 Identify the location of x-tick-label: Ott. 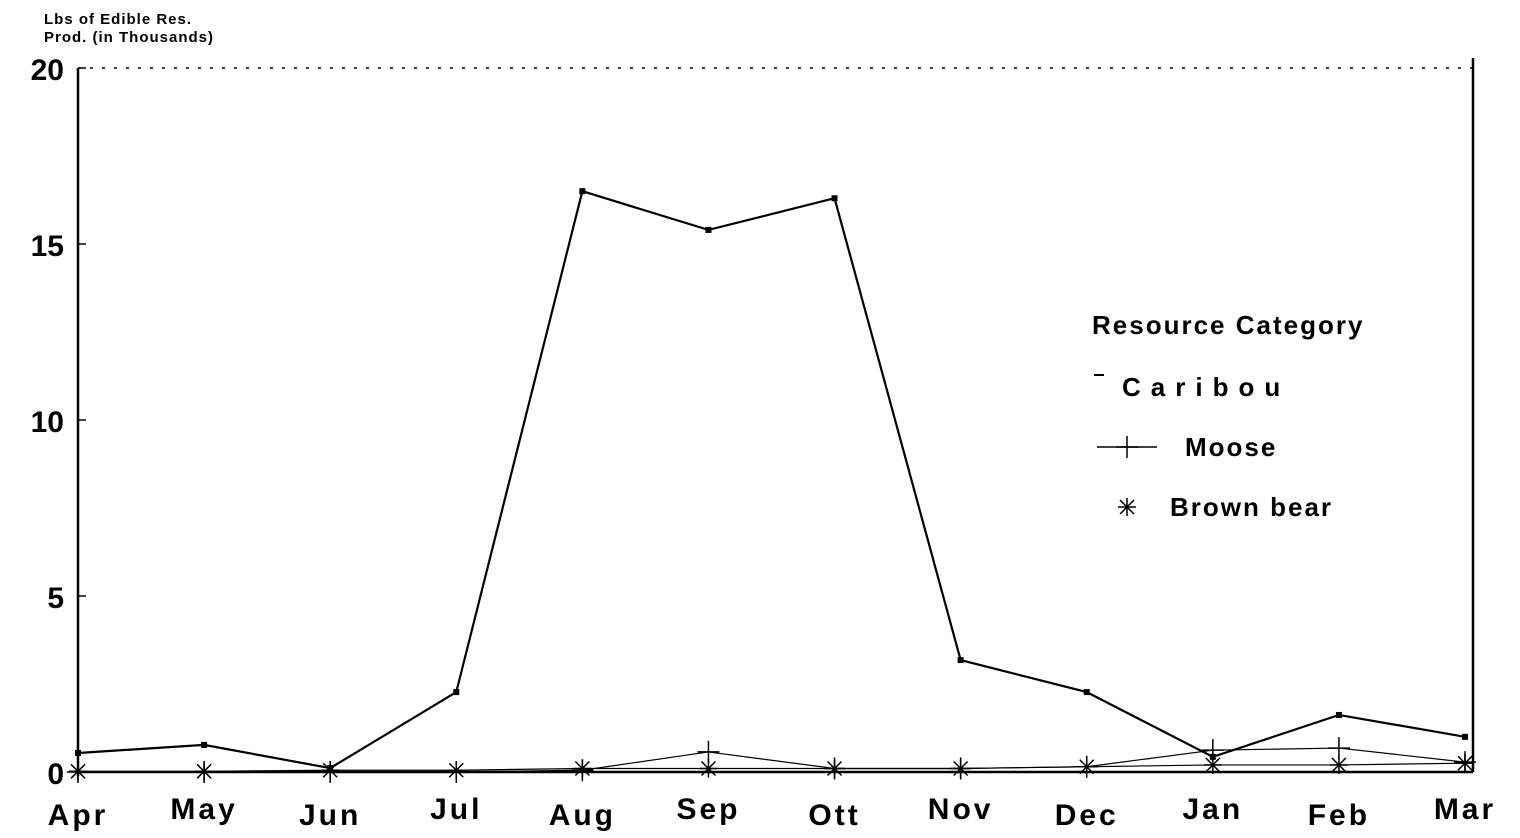
(834, 815).